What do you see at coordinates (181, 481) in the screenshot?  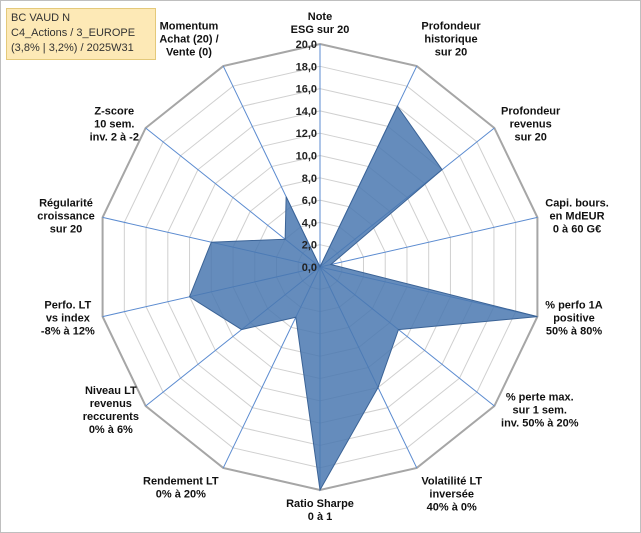 I see `axis-label: Rendement LT` at bounding box center [181, 481].